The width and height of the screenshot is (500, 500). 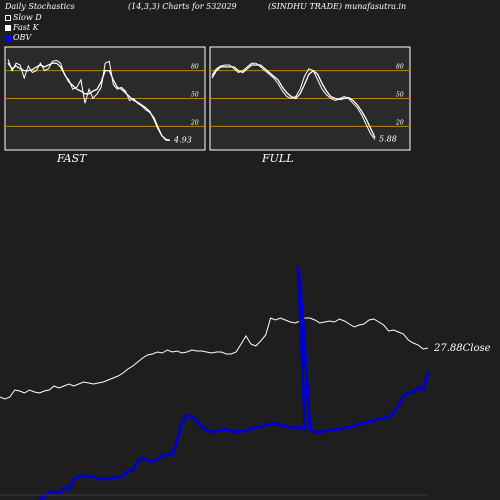 What do you see at coordinates (8, 38) in the screenshot?
I see `obv-swatch` at bounding box center [8, 38].